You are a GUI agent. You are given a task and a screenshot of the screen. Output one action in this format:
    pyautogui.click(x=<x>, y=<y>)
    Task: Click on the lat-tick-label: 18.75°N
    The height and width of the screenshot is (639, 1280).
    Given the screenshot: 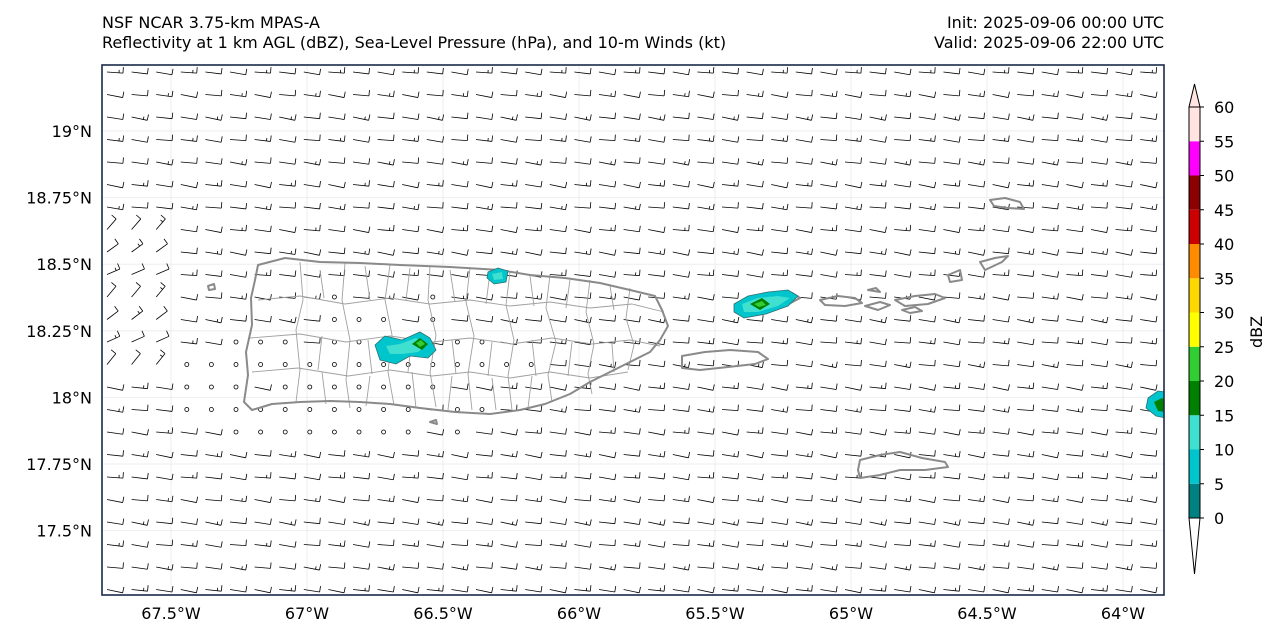 What is the action you would take?
    pyautogui.click(x=59, y=198)
    